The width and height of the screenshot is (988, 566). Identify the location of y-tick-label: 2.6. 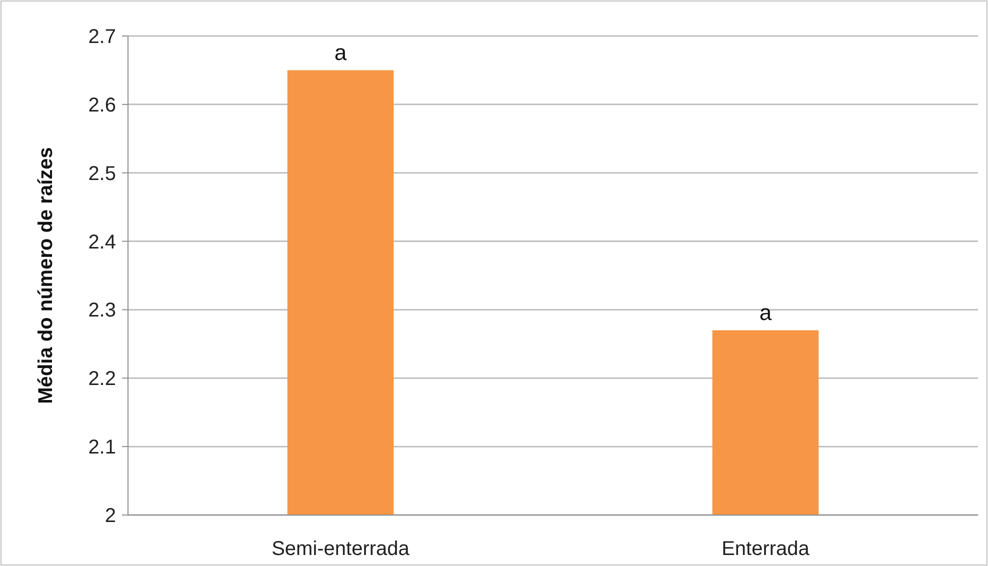
(102, 105).